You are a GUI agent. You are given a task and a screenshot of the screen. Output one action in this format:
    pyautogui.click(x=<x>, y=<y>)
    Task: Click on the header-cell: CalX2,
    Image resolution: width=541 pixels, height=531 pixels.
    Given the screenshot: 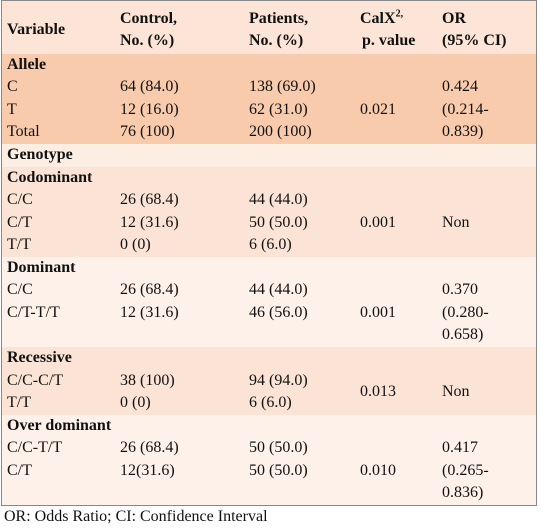 What is the action you would take?
    pyautogui.click(x=381, y=19)
    